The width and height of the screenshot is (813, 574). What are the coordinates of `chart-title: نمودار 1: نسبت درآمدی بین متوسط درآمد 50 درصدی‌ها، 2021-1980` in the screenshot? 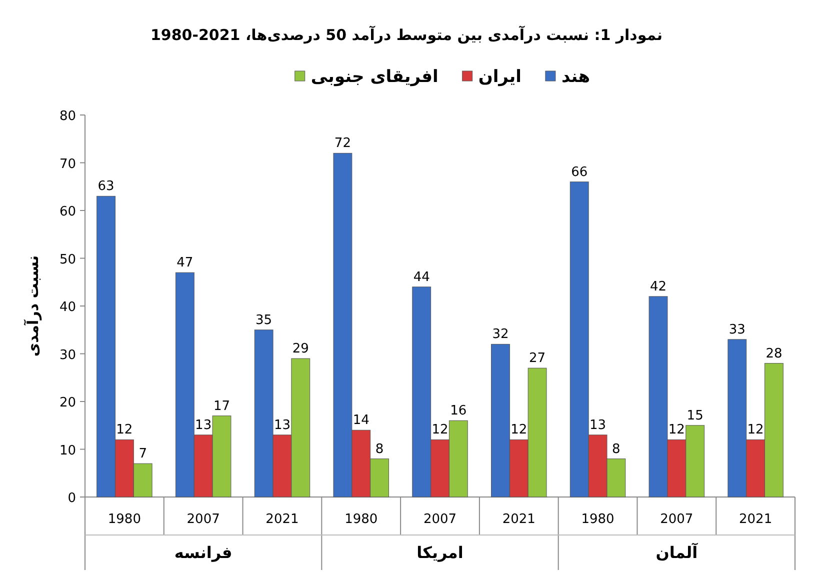 It's located at (406, 34).